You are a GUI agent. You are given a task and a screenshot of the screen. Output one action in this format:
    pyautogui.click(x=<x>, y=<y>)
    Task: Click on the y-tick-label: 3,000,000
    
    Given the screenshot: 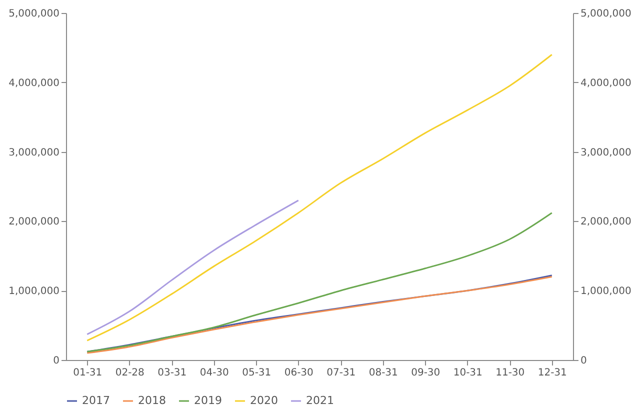 What is the action you would take?
    pyautogui.click(x=34, y=152)
    